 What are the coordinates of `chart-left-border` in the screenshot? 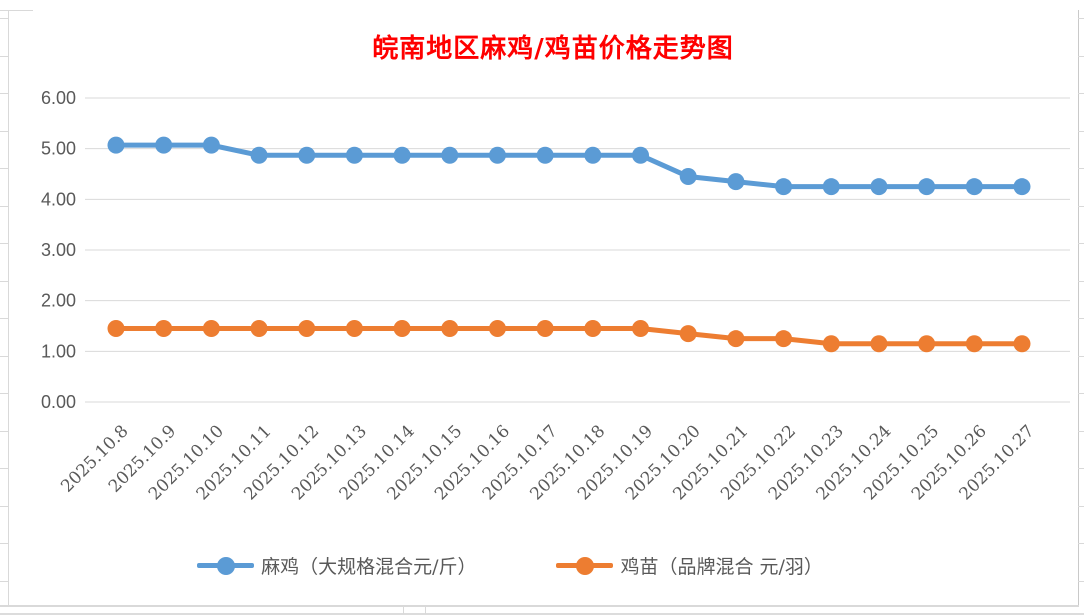 It's located at (8, 308).